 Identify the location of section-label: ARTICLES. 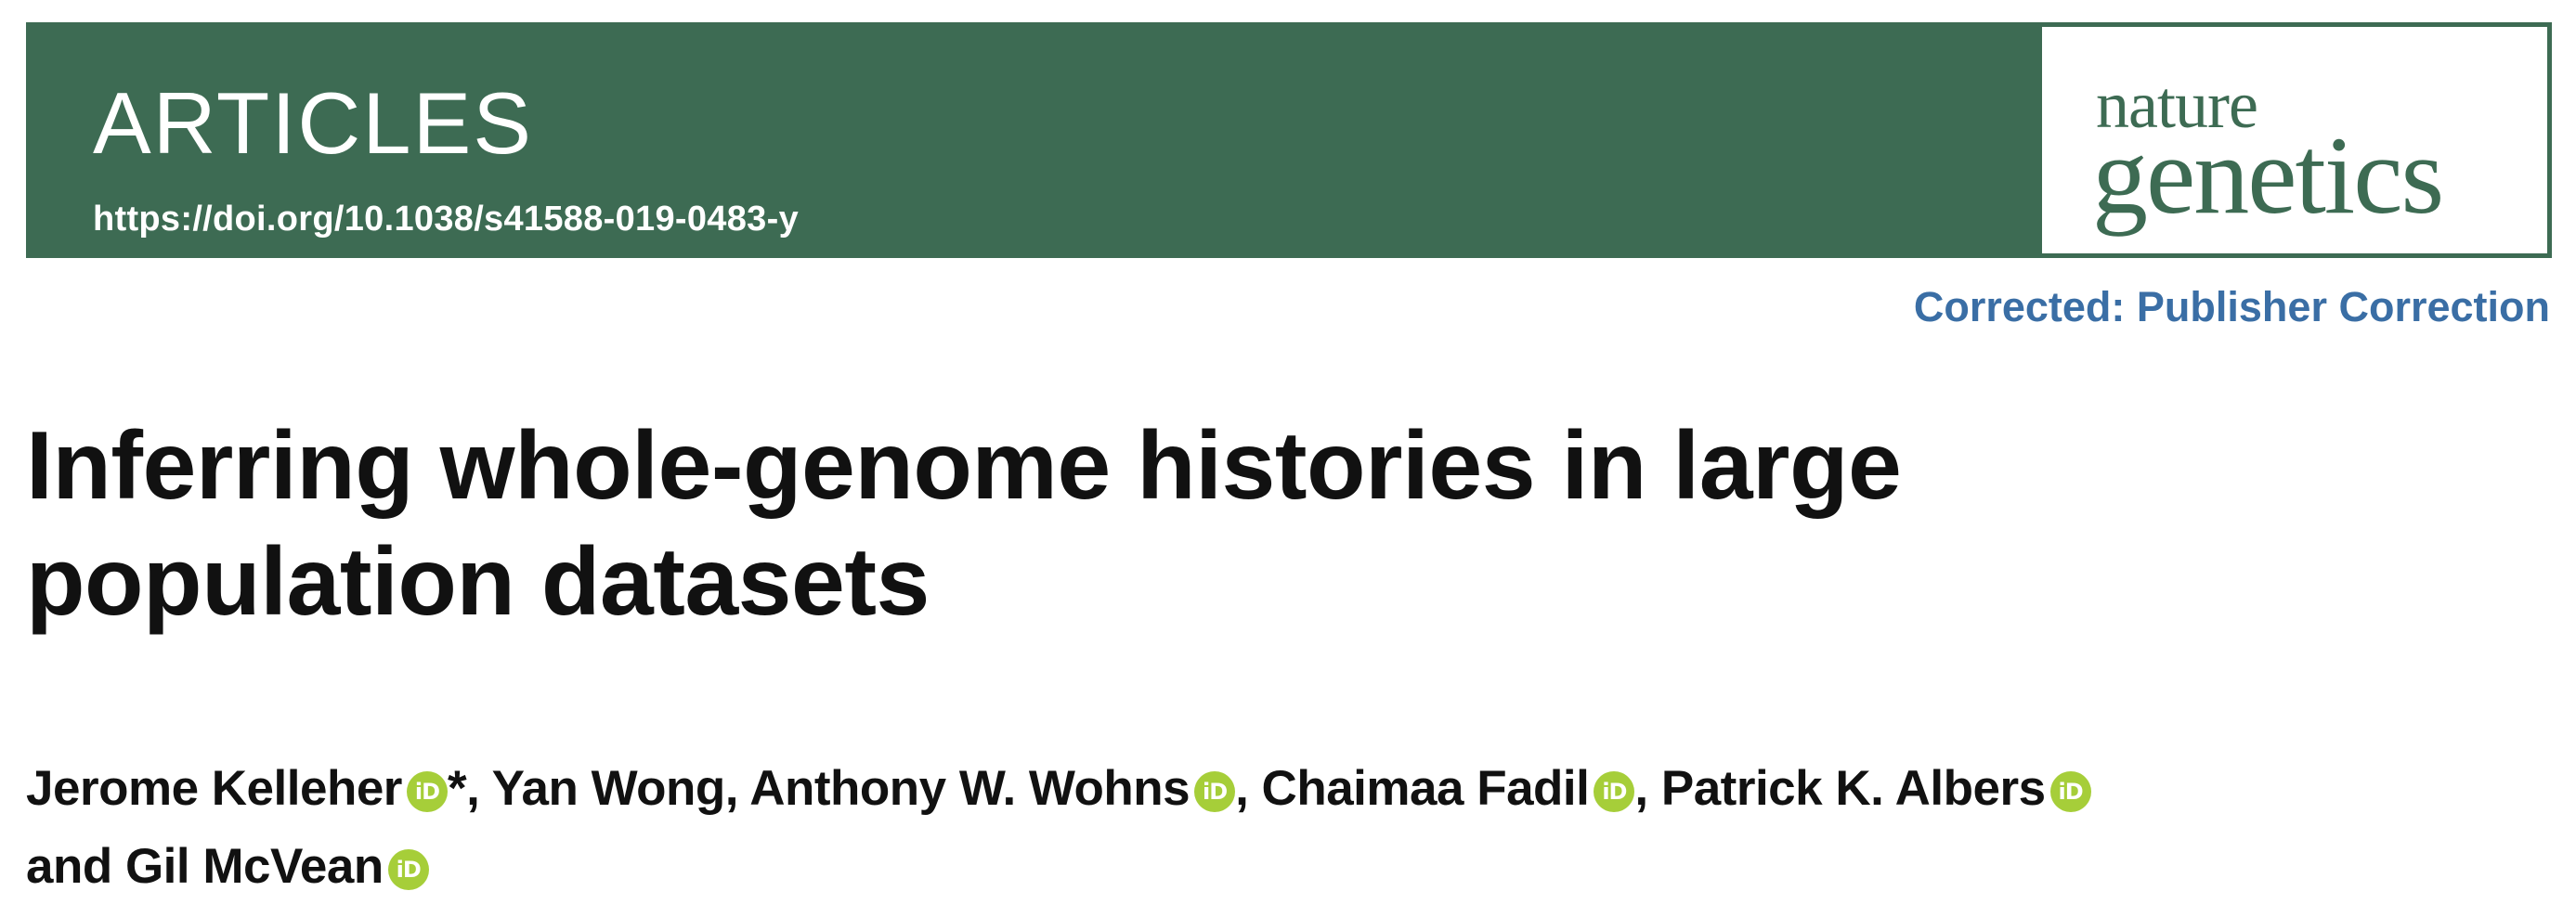
(313, 123).